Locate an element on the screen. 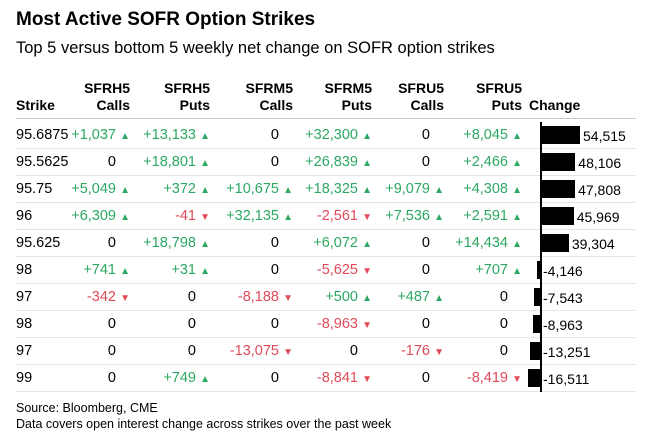 This screenshot has height=446, width=656. value-text: +31 is located at coordinates (183, 270).